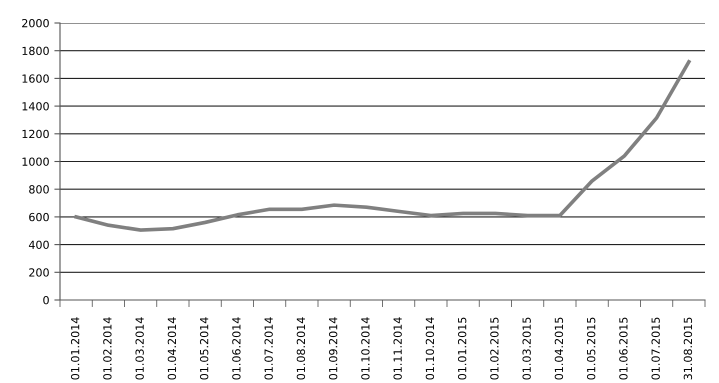 The width and height of the screenshot is (719, 383). What do you see at coordinates (35, 51) in the screenshot?
I see `y-tick-label: 1800` at bounding box center [35, 51].